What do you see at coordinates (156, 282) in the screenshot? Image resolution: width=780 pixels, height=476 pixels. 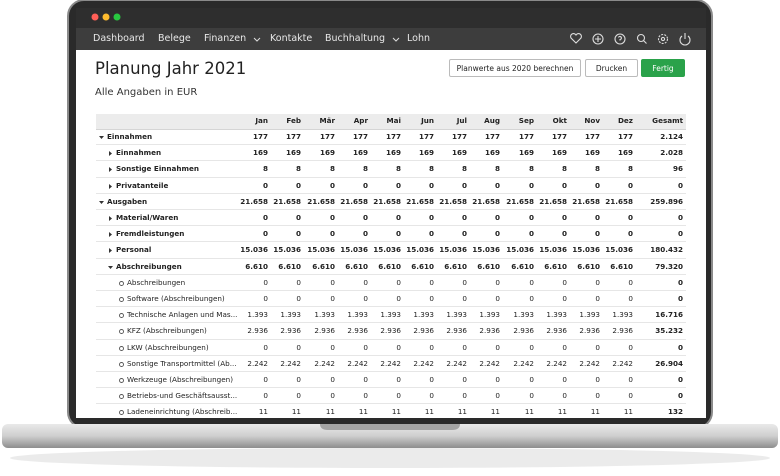 I see `row-label: Abschreibungen` at bounding box center [156, 282].